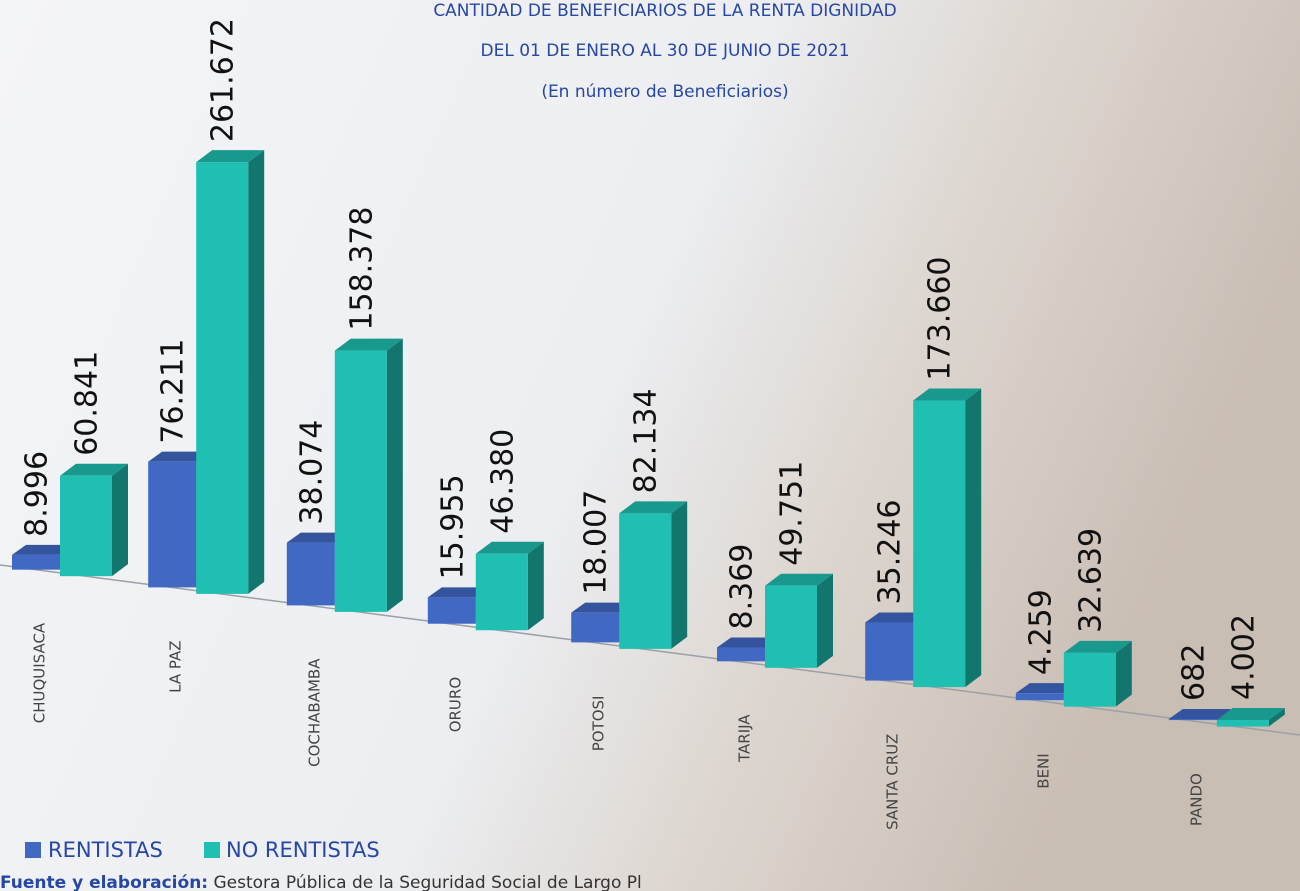 Image resolution: width=1300 pixels, height=891 pixels. Describe the element at coordinates (87, 403) in the screenshot. I see `value-label: 60.841` at that location.